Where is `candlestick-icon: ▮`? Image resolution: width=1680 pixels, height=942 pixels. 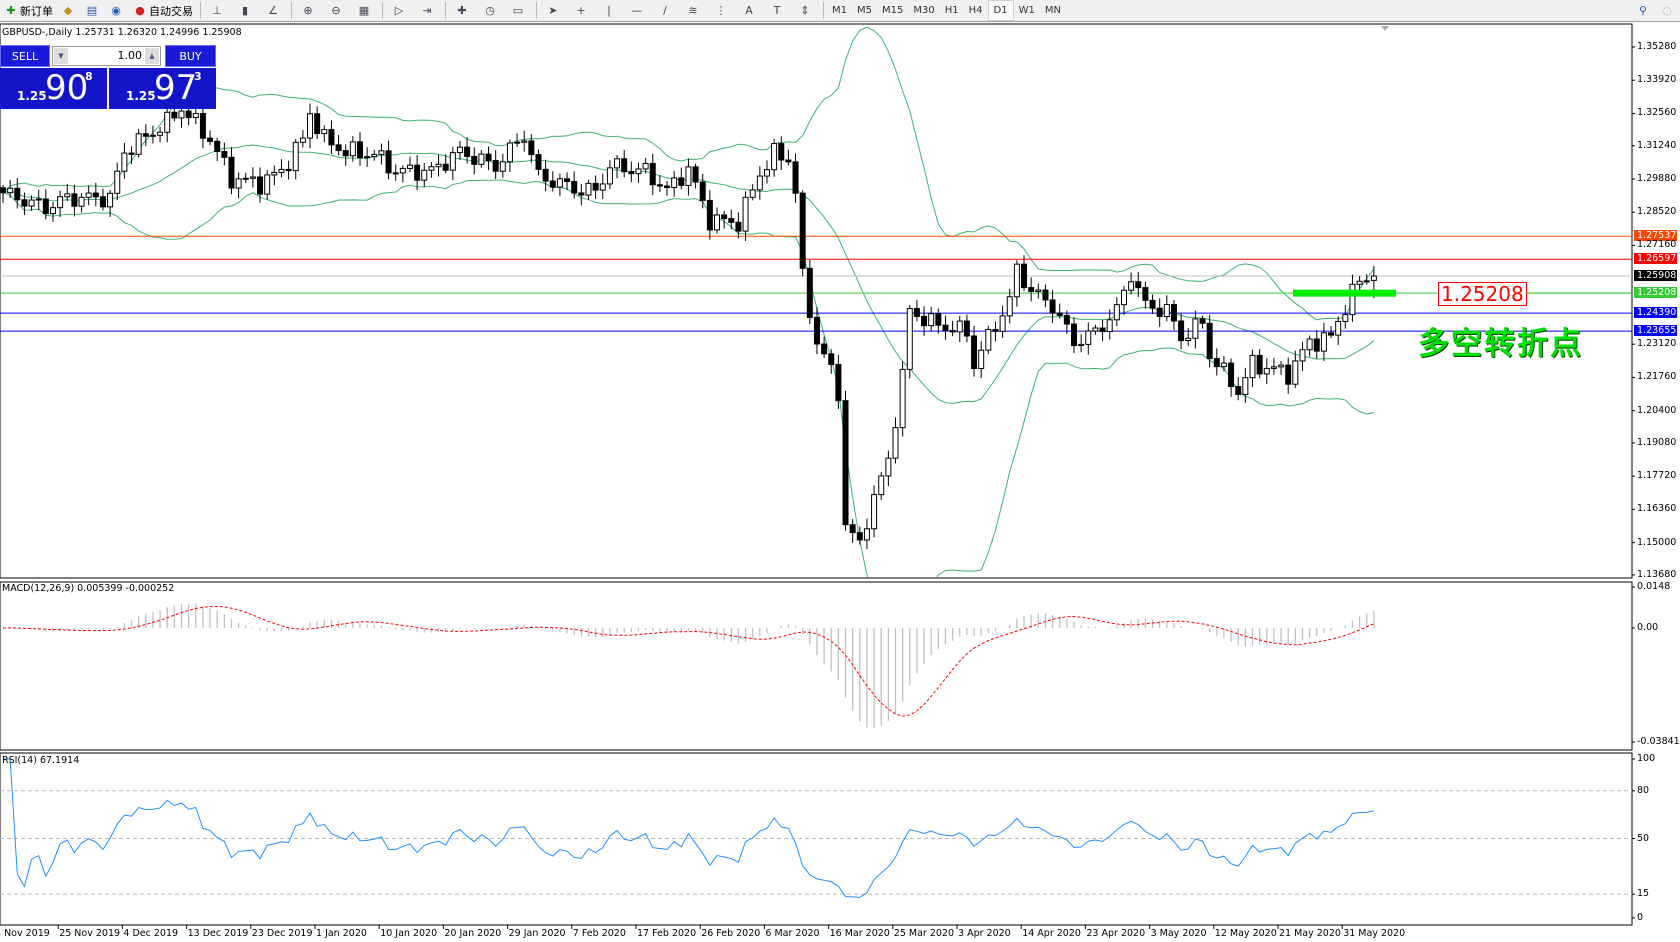 candlestick-icon: ▮ is located at coordinates (245, 10).